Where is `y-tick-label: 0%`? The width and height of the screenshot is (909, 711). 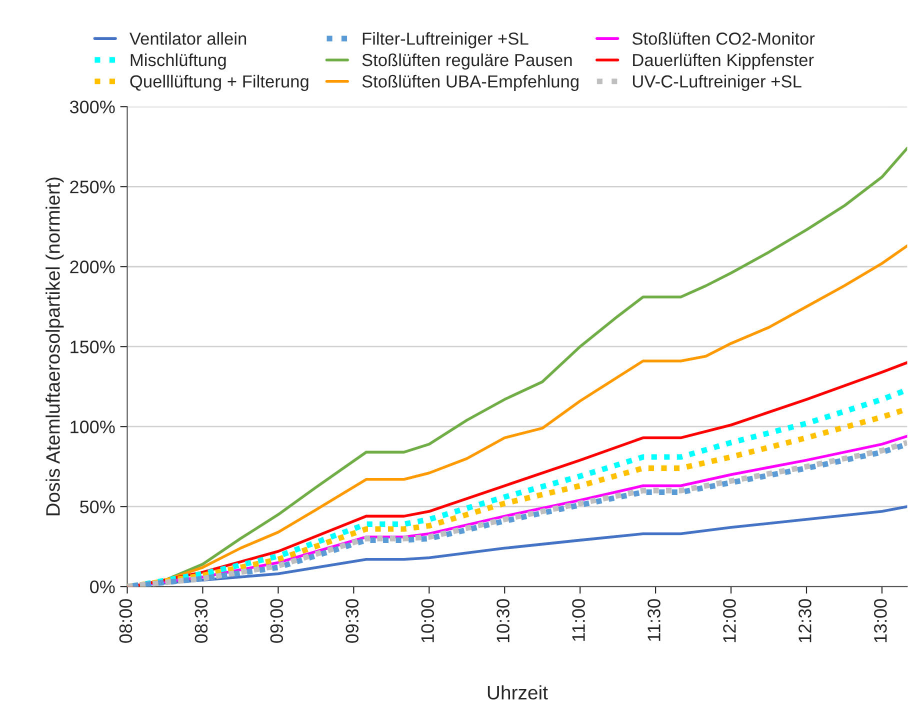 y-tick-label: 0% is located at coordinates (102, 587).